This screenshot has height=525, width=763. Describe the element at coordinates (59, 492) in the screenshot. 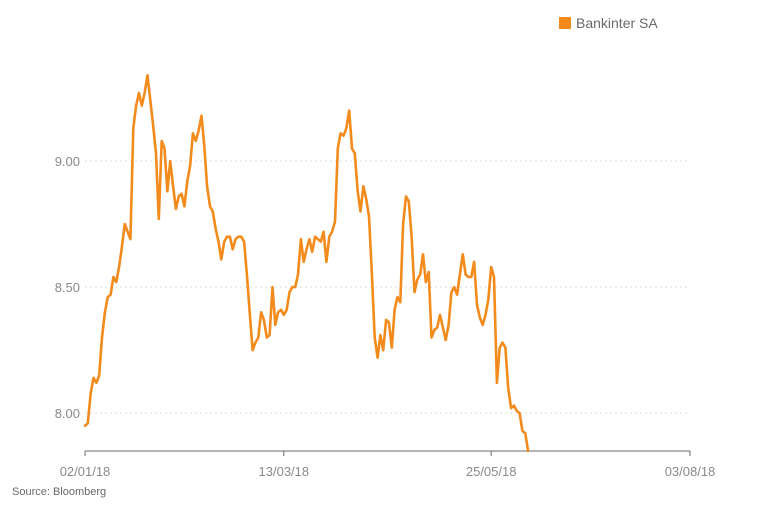

I see `source-label: Source: Bloomberg` at that location.